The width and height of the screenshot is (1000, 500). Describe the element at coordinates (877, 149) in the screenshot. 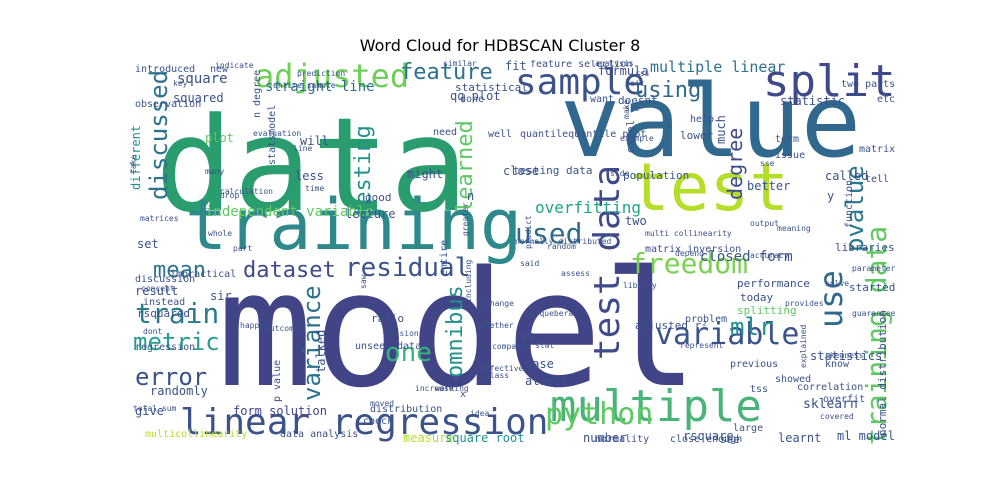

I see `cloud-word: matrix` at that location.